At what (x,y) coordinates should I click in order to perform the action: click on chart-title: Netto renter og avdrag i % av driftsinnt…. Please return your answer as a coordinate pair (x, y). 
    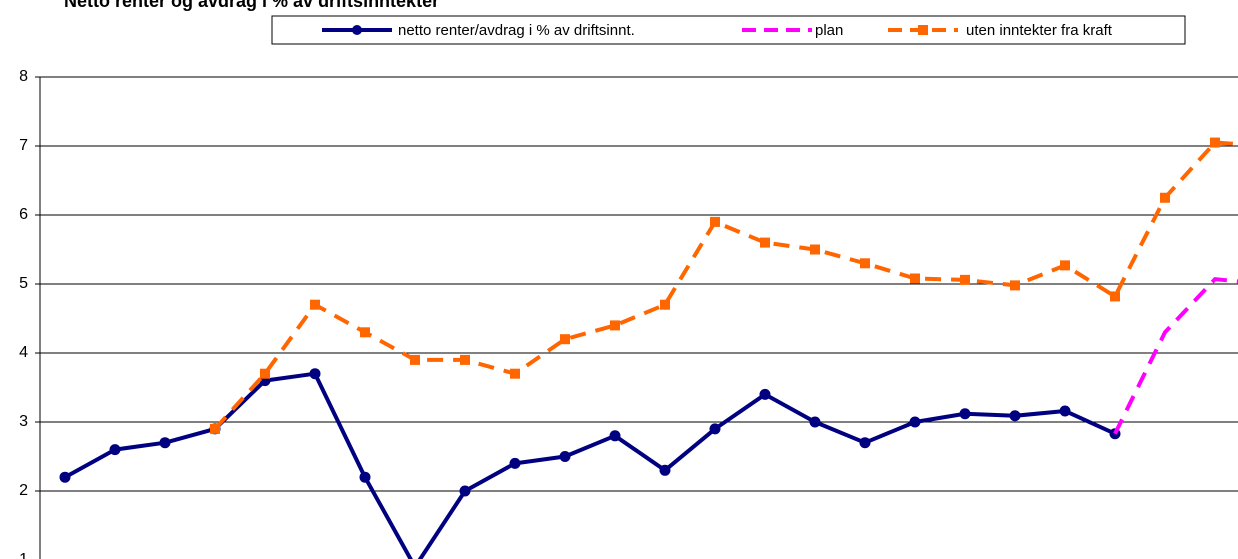
    Looking at the image, I should click on (251, 5).